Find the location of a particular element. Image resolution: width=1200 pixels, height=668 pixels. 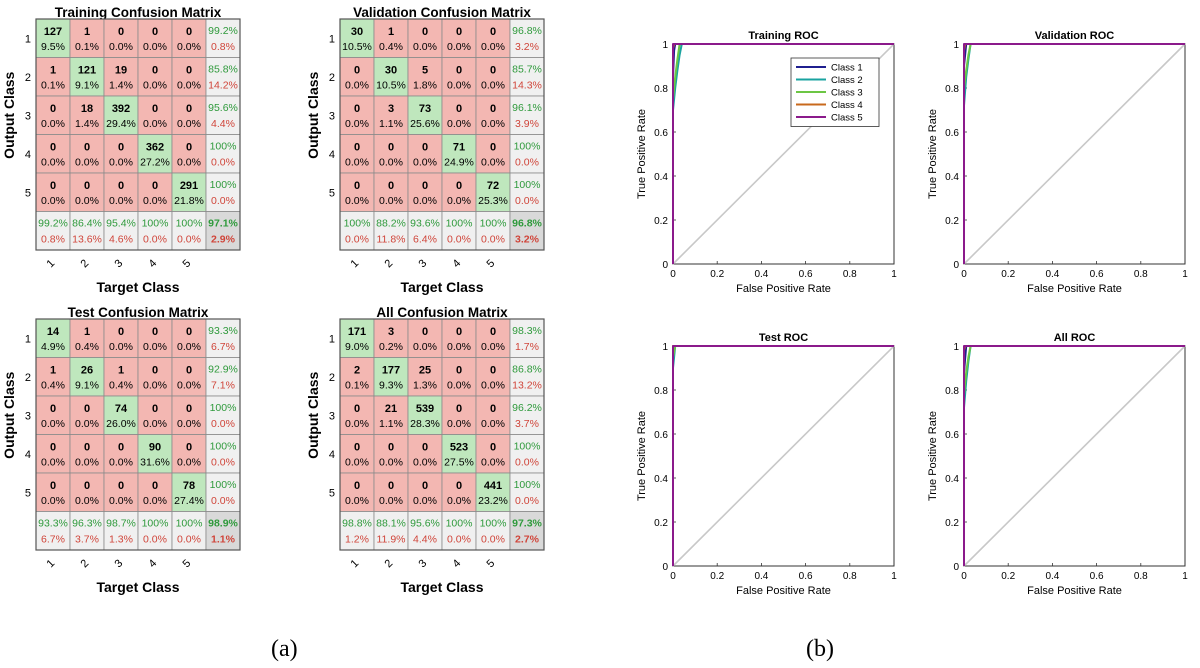

x-tick-label: 0 is located at coordinates (673, 274).